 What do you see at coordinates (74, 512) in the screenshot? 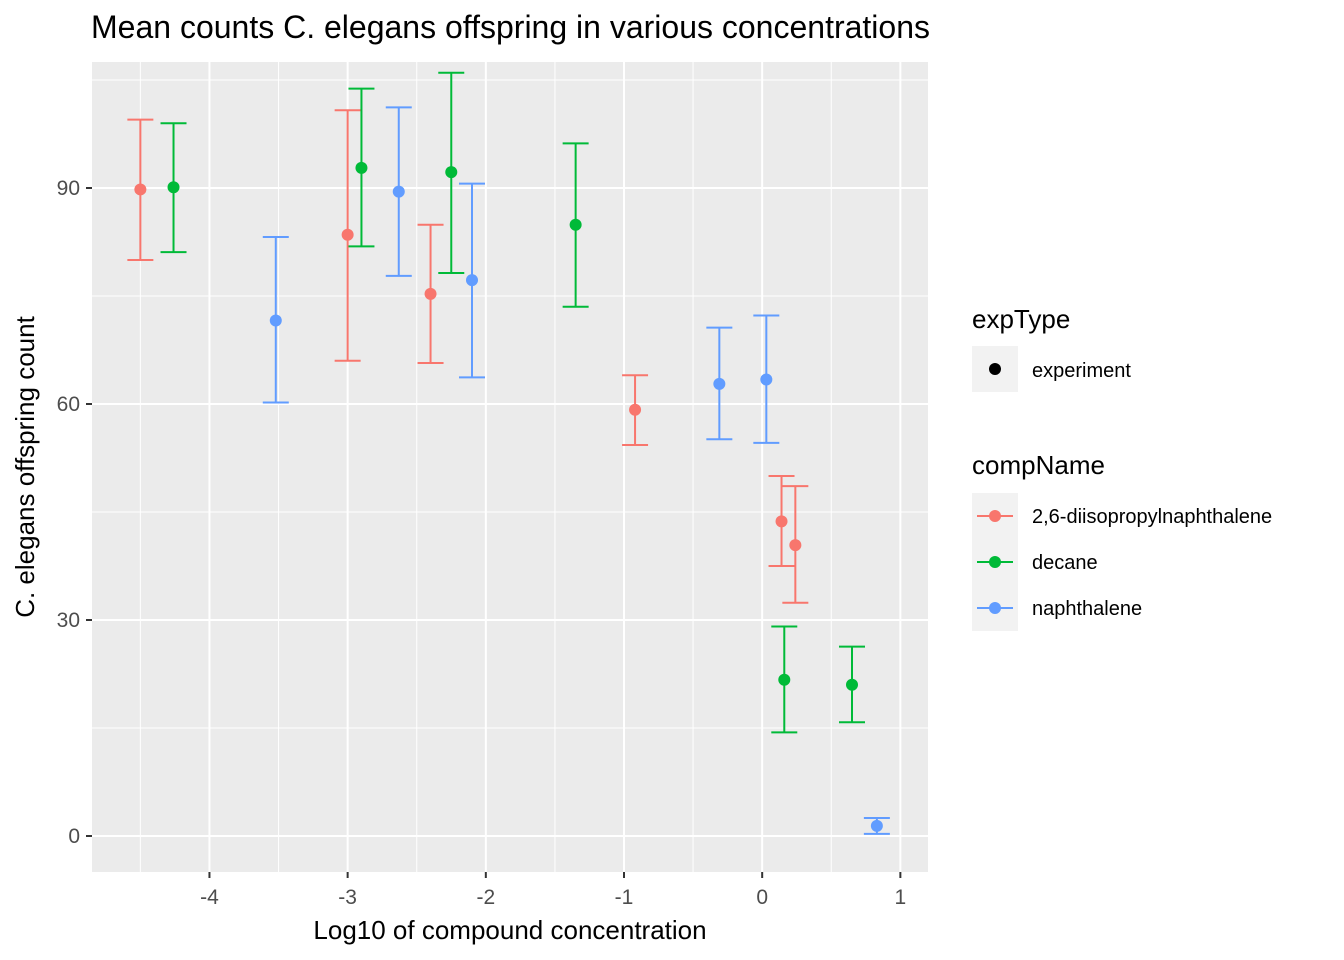
I see `y-axis: 0 30 60 90` at bounding box center [74, 512].